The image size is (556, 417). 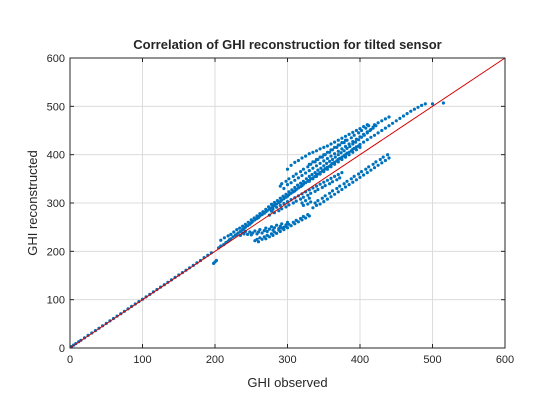 I want to click on y-tick-label: 0, so click(x=62, y=349).